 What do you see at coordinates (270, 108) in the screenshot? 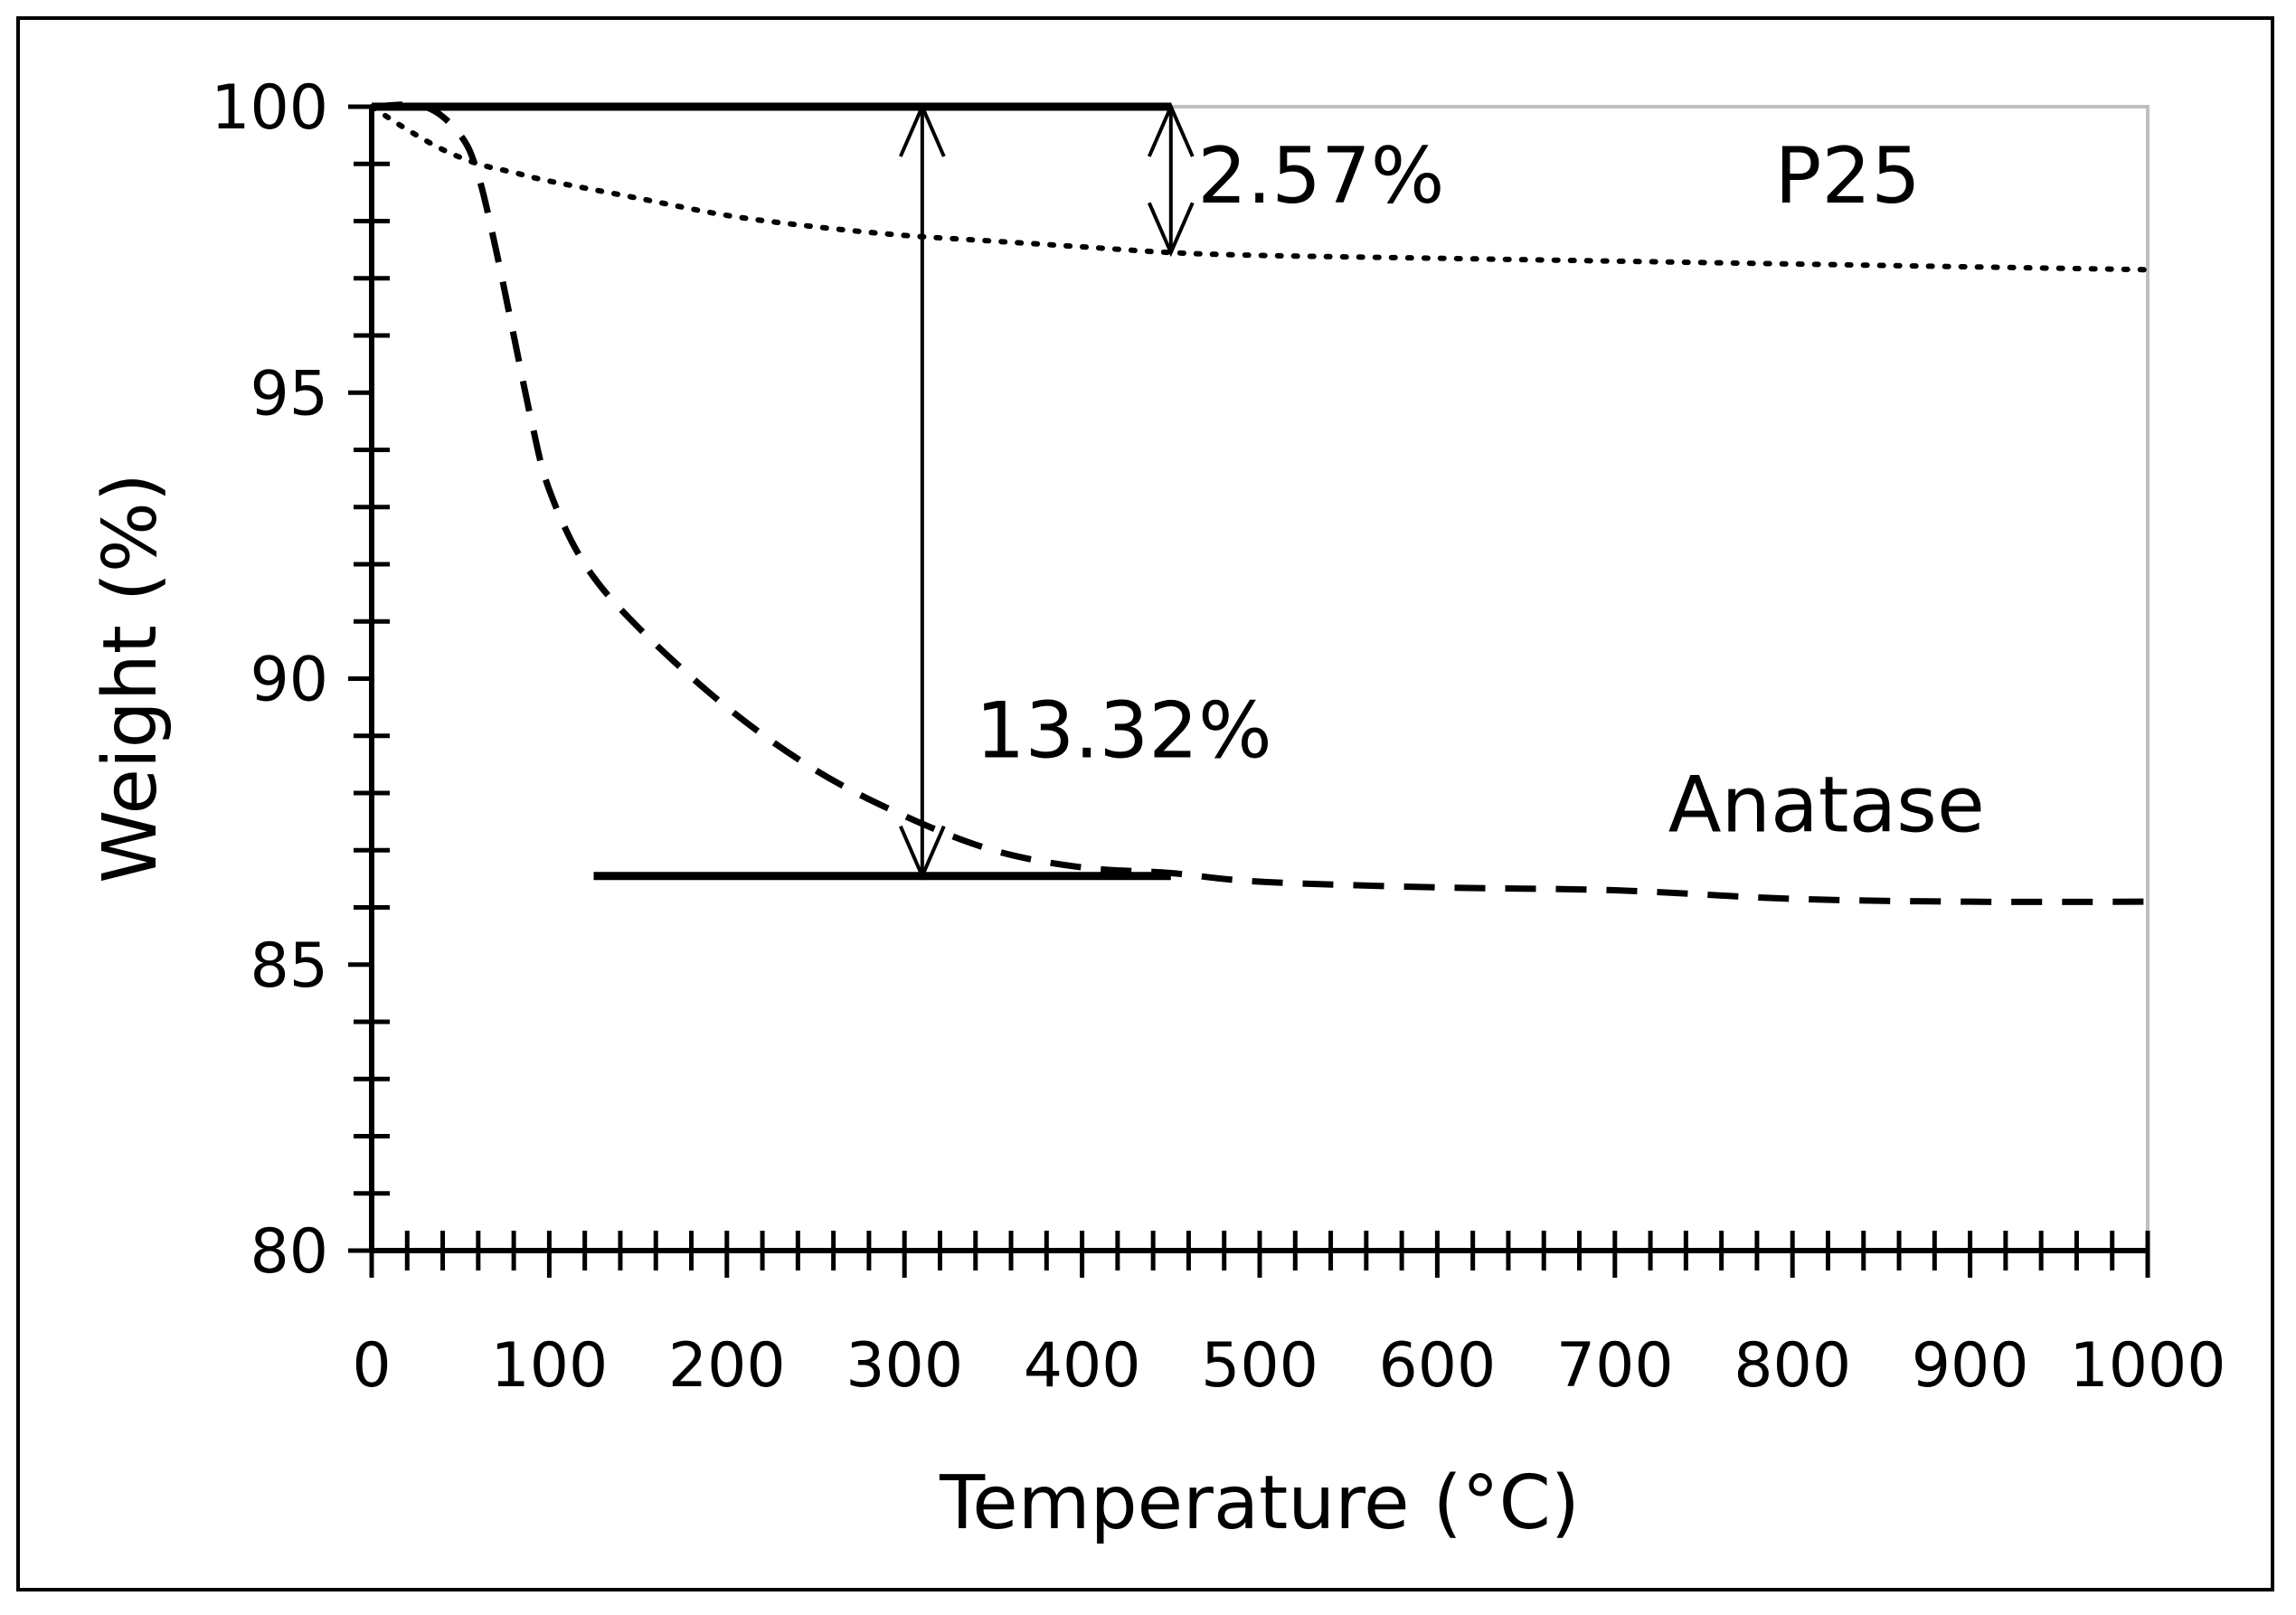
I see `y-tick-label: 100` at bounding box center [270, 108].